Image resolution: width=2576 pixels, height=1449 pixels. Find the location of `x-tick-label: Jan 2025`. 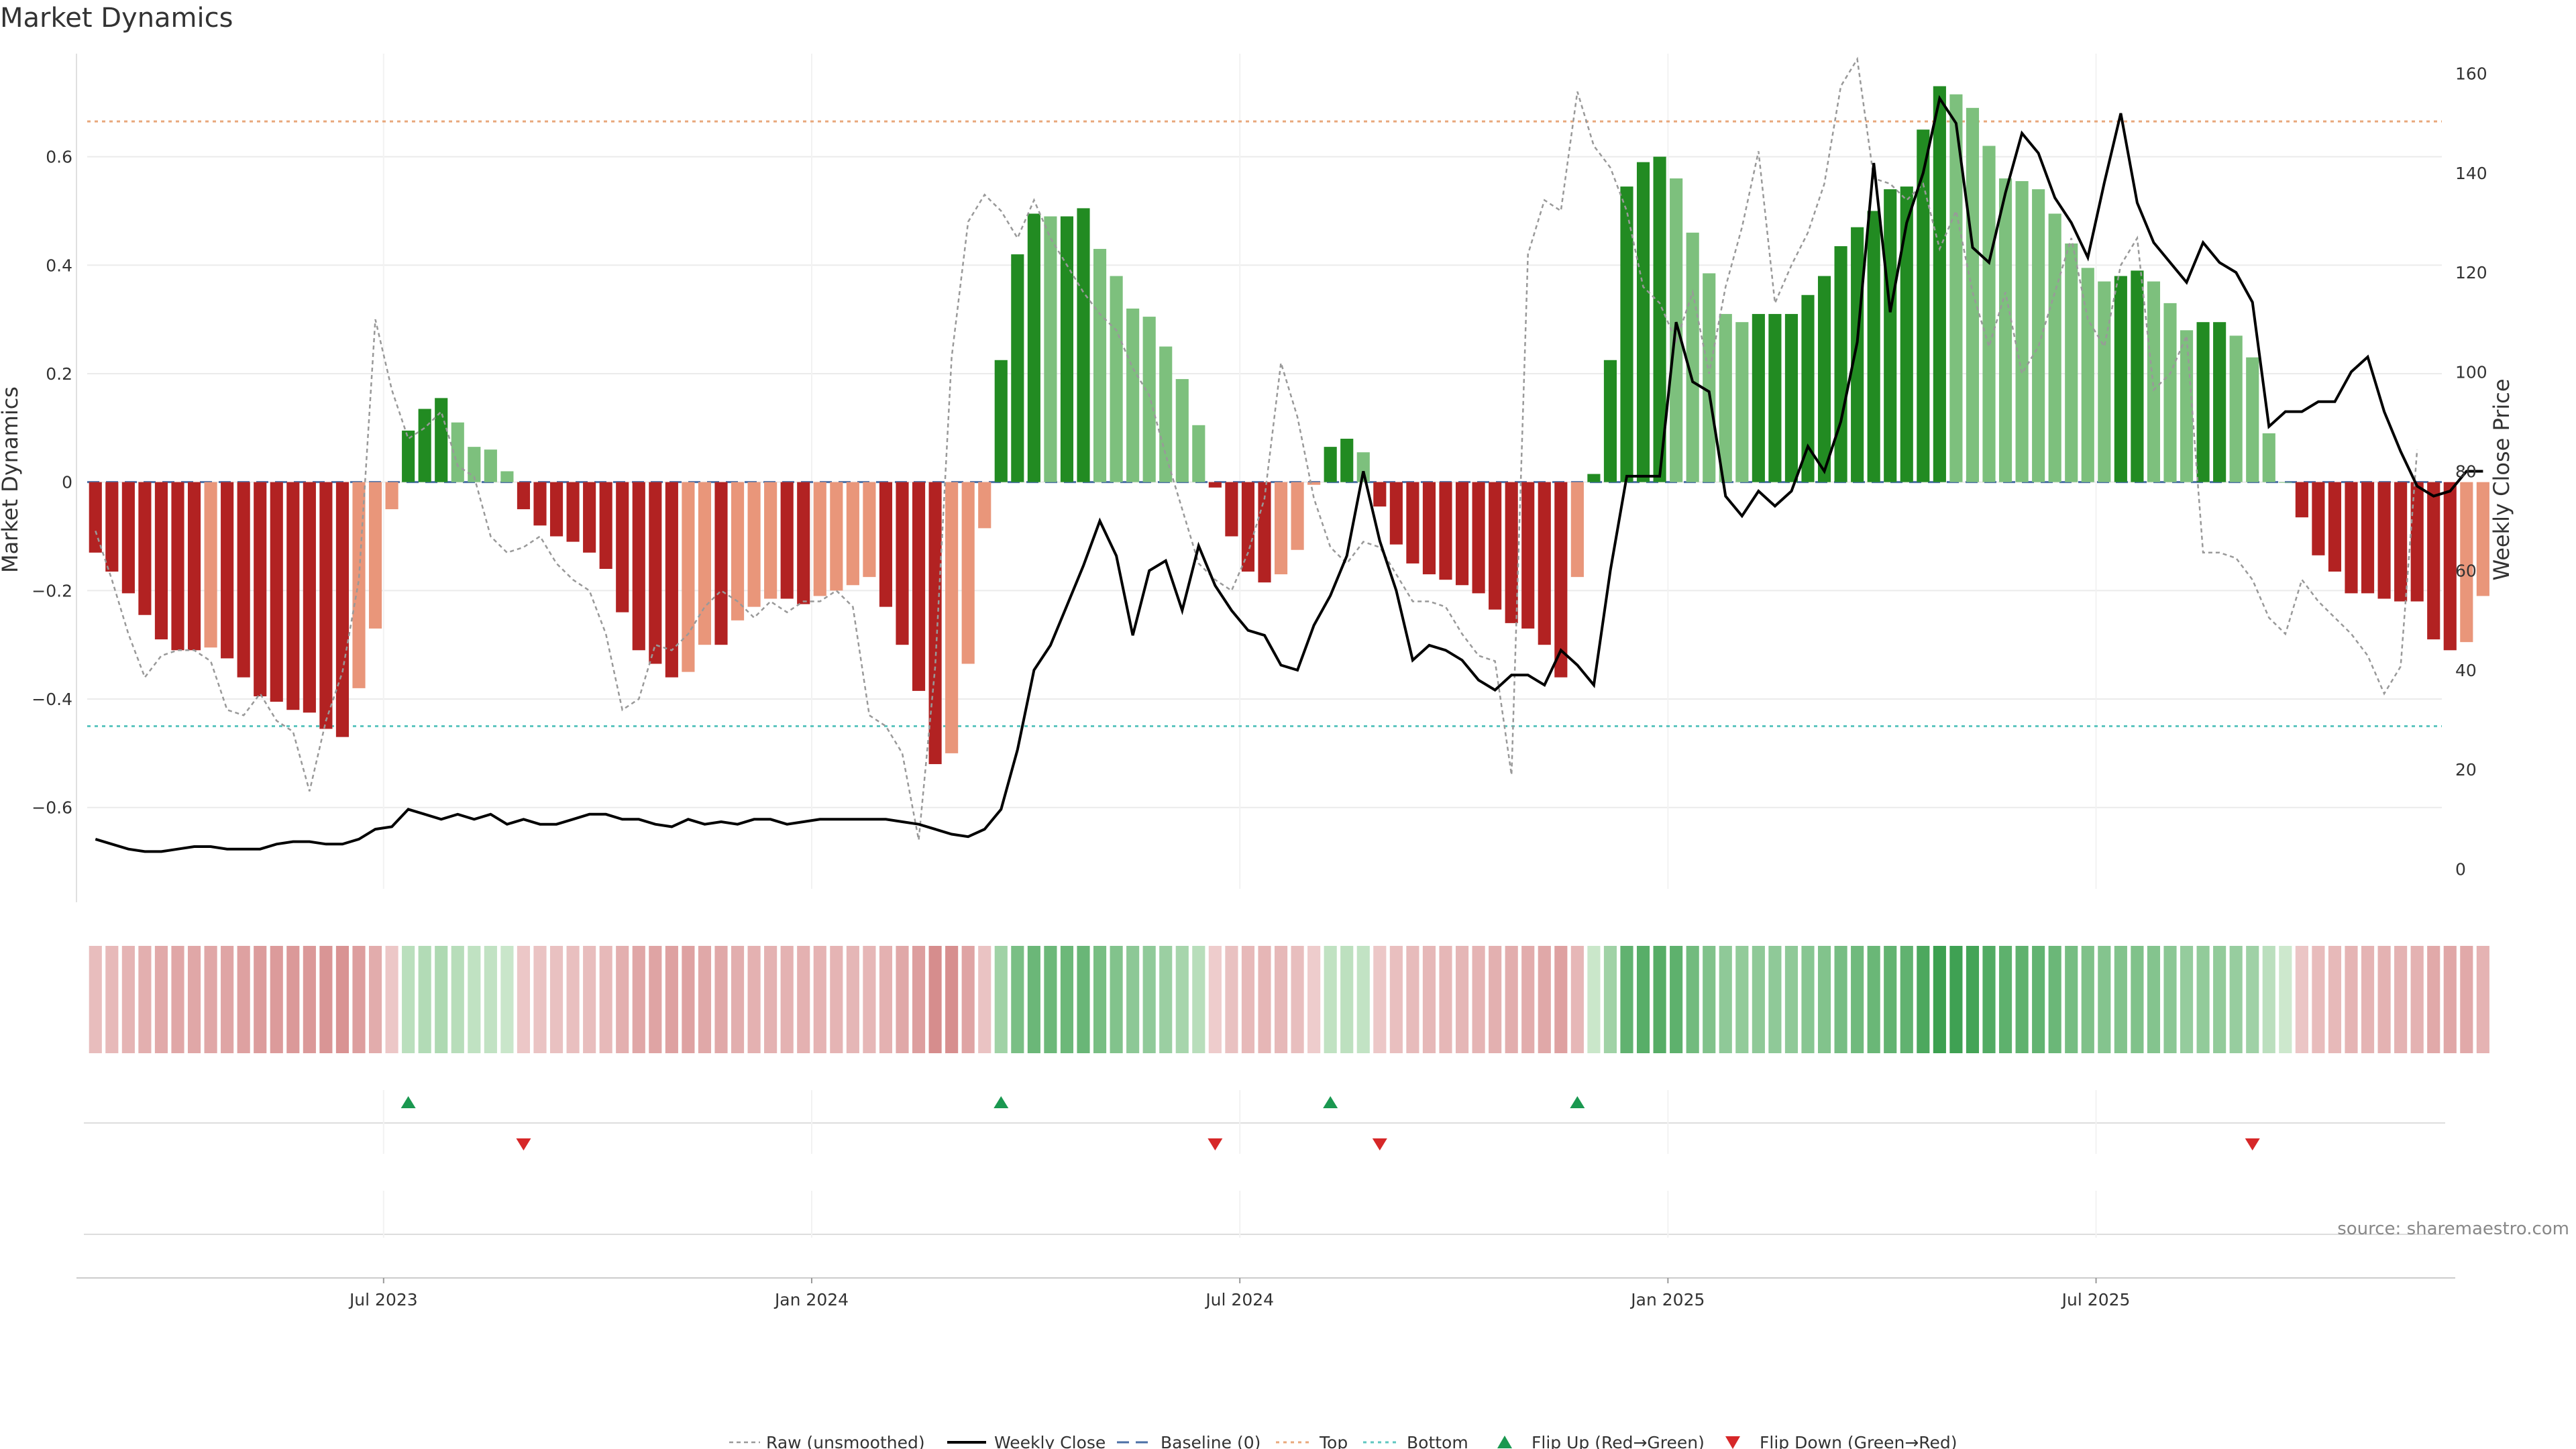

x-tick-label: Jan 2025 is located at coordinates (1667, 1299).